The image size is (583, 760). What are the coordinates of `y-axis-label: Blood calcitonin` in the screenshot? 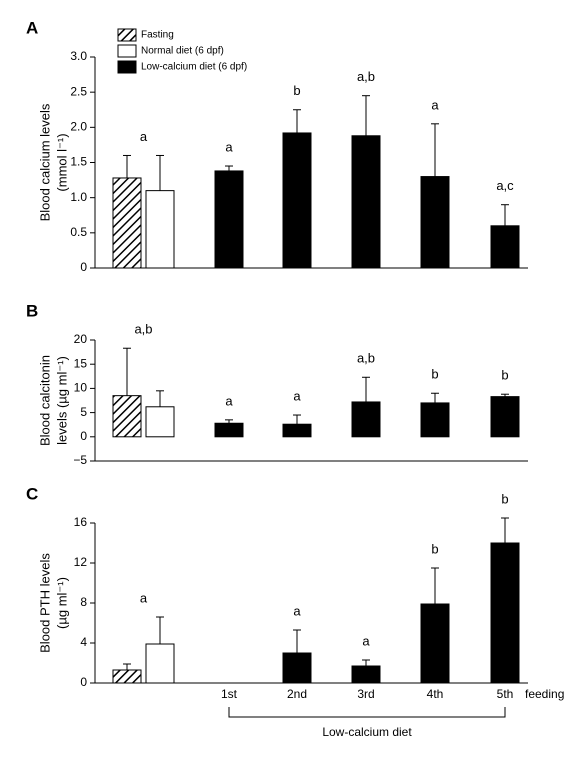 It's located at (44, 400).